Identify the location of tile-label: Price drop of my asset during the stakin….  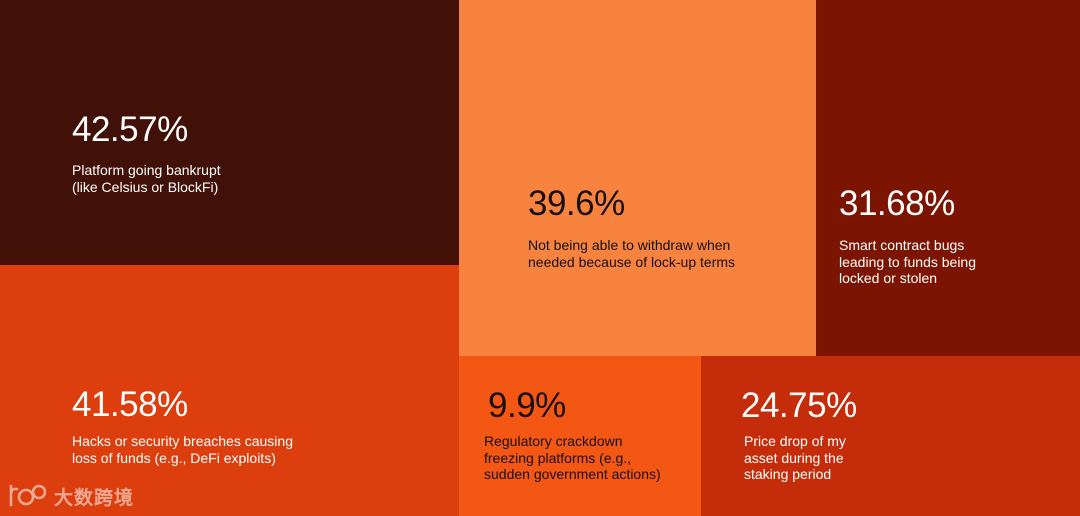
(795, 457).